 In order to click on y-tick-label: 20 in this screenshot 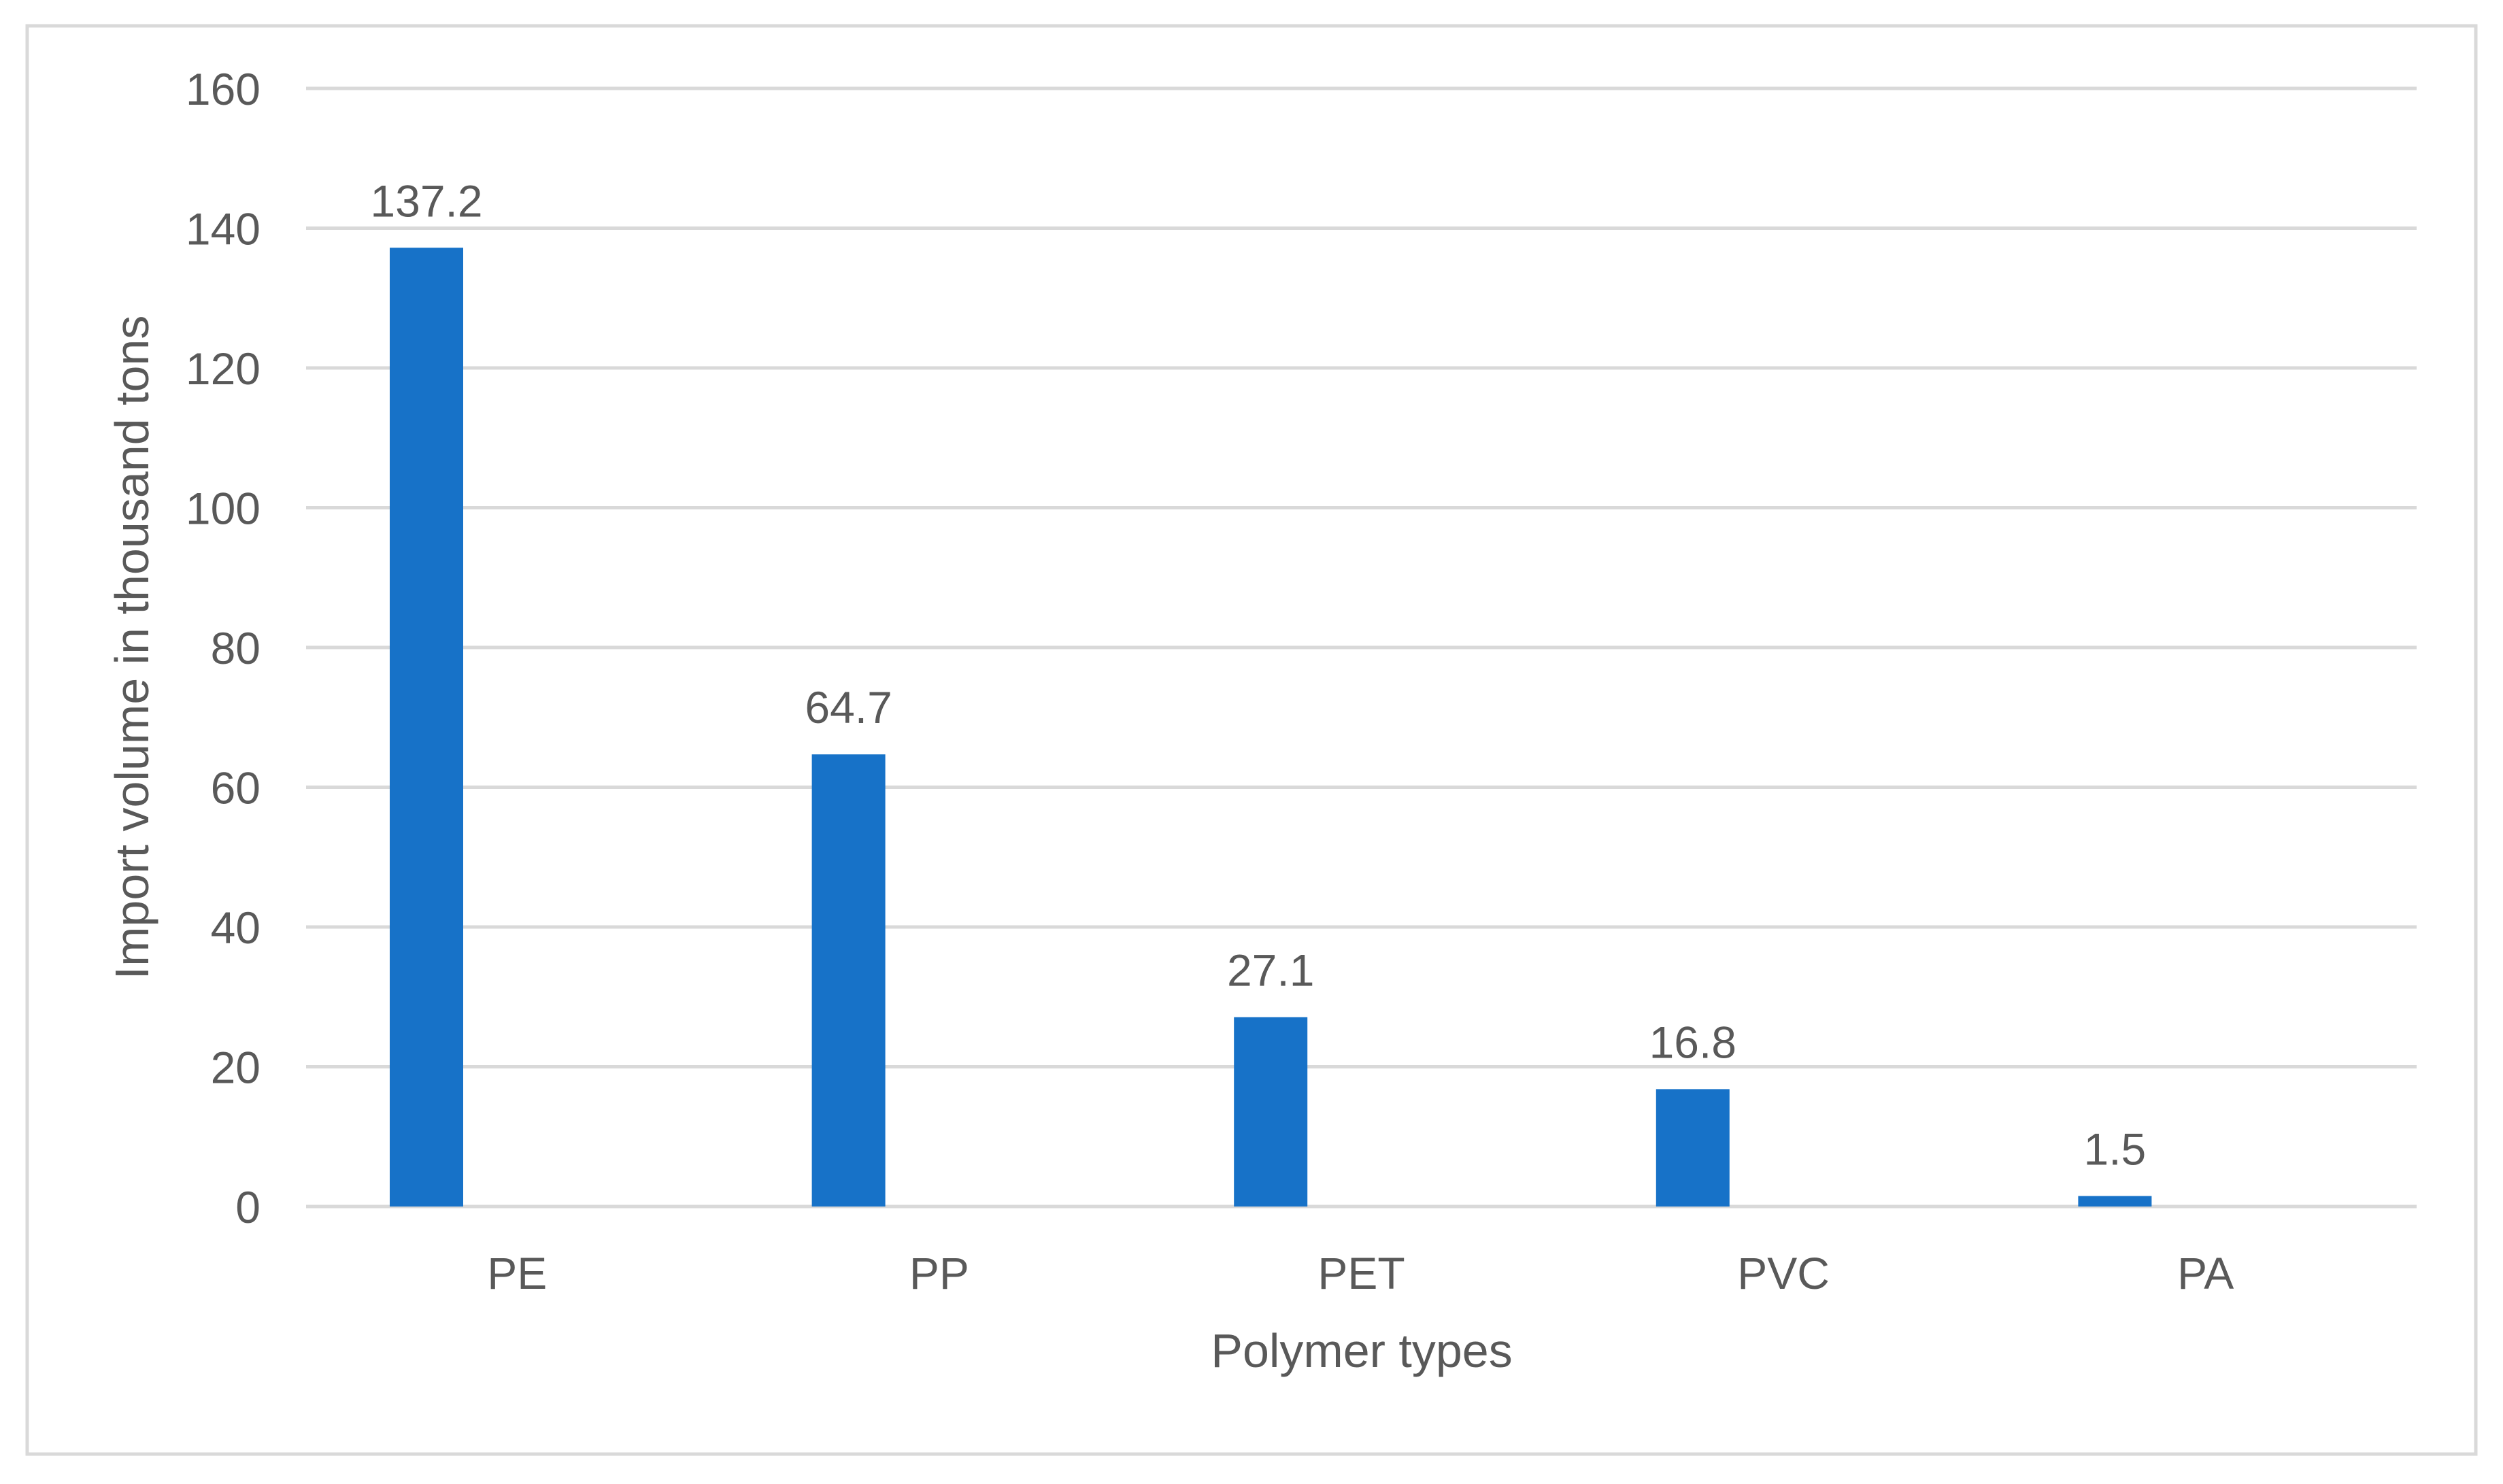, I will do `click(236, 1068)`.